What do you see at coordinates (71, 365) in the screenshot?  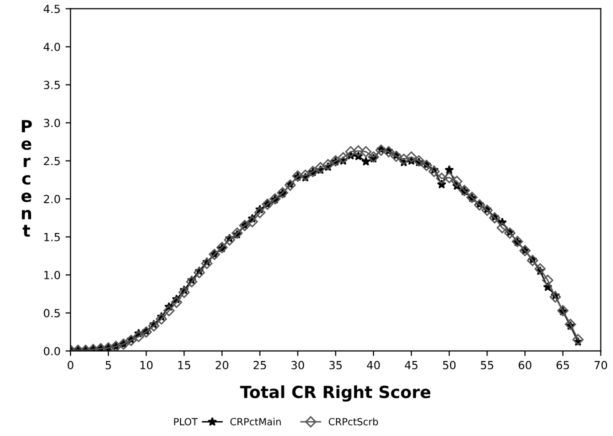 I see `x-tick-label: 0` at bounding box center [71, 365].